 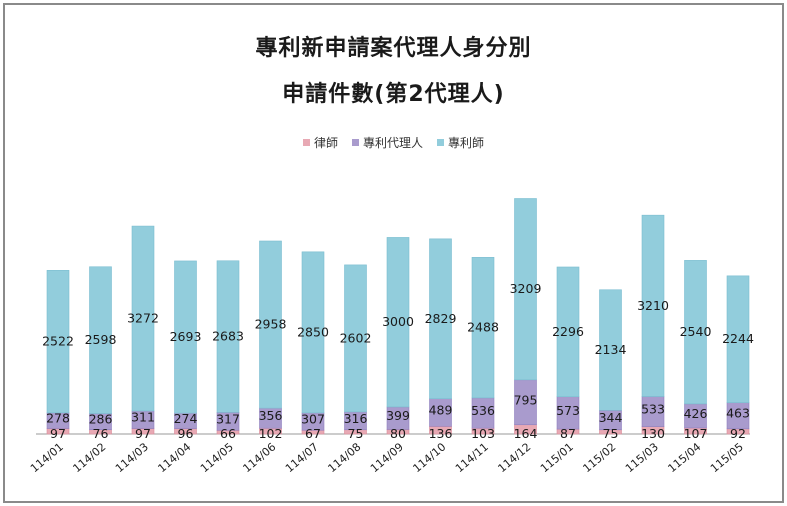 I want to click on x-tick-label-115-03: 115/03, so click(x=642, y=457).